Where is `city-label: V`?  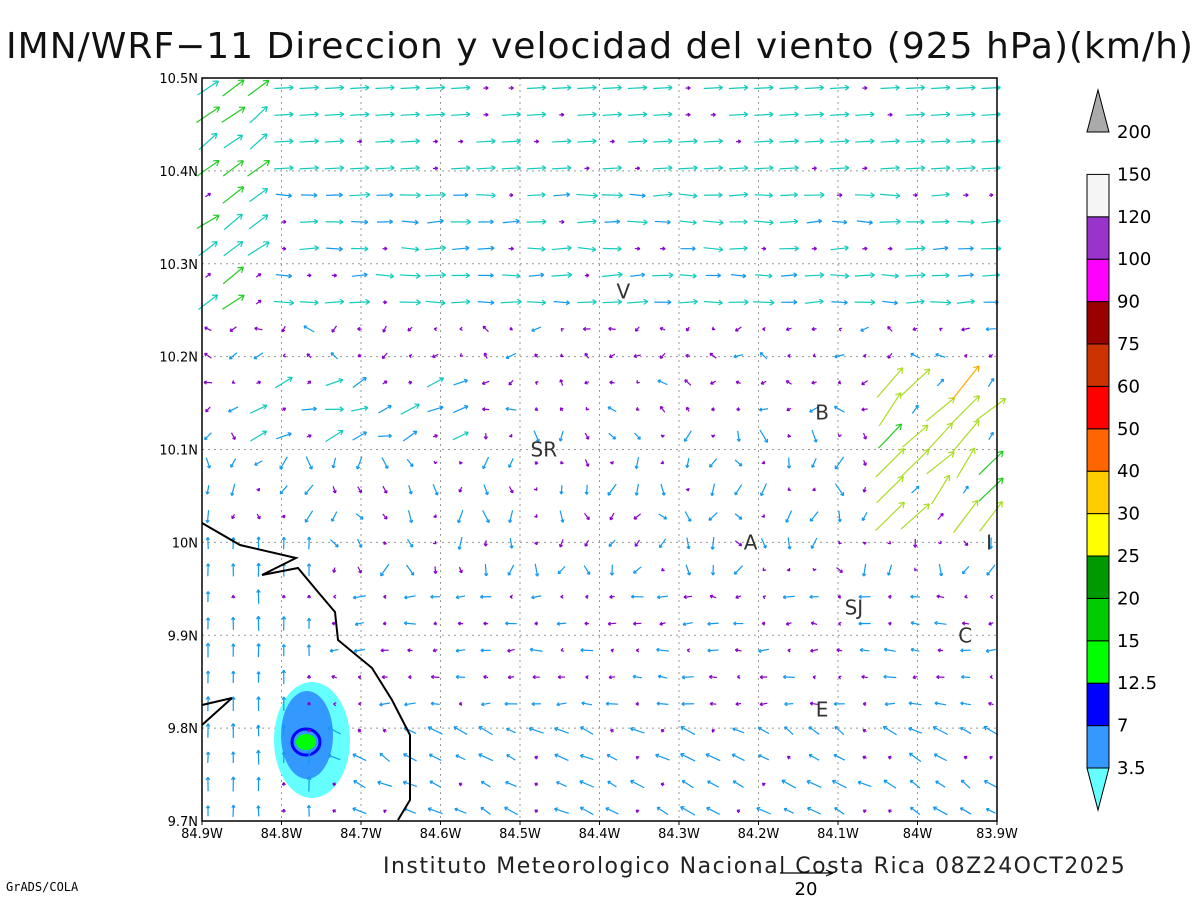
city-label: V is located at coordinates (624, 292).